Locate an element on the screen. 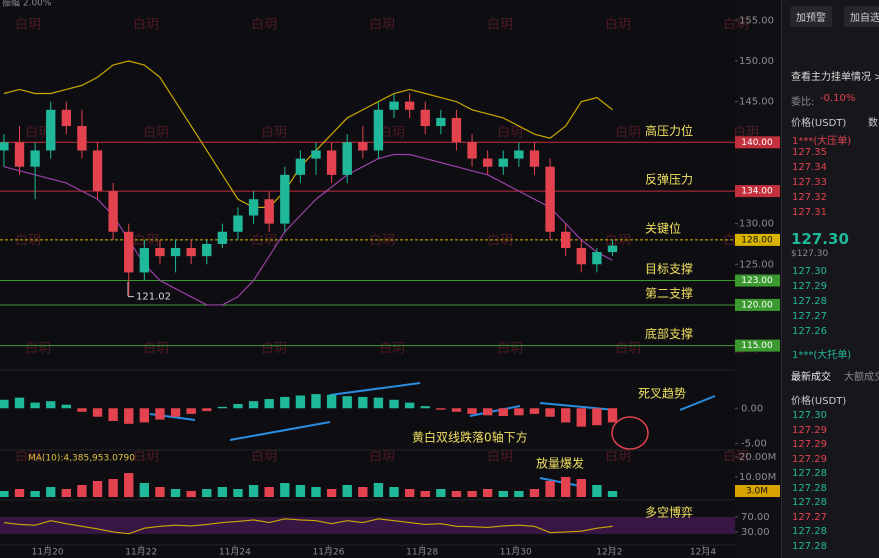 Image resolution: width=879 pixels, height=558 pixels. tab: 大额成交 is located at coordinates (861, 377).